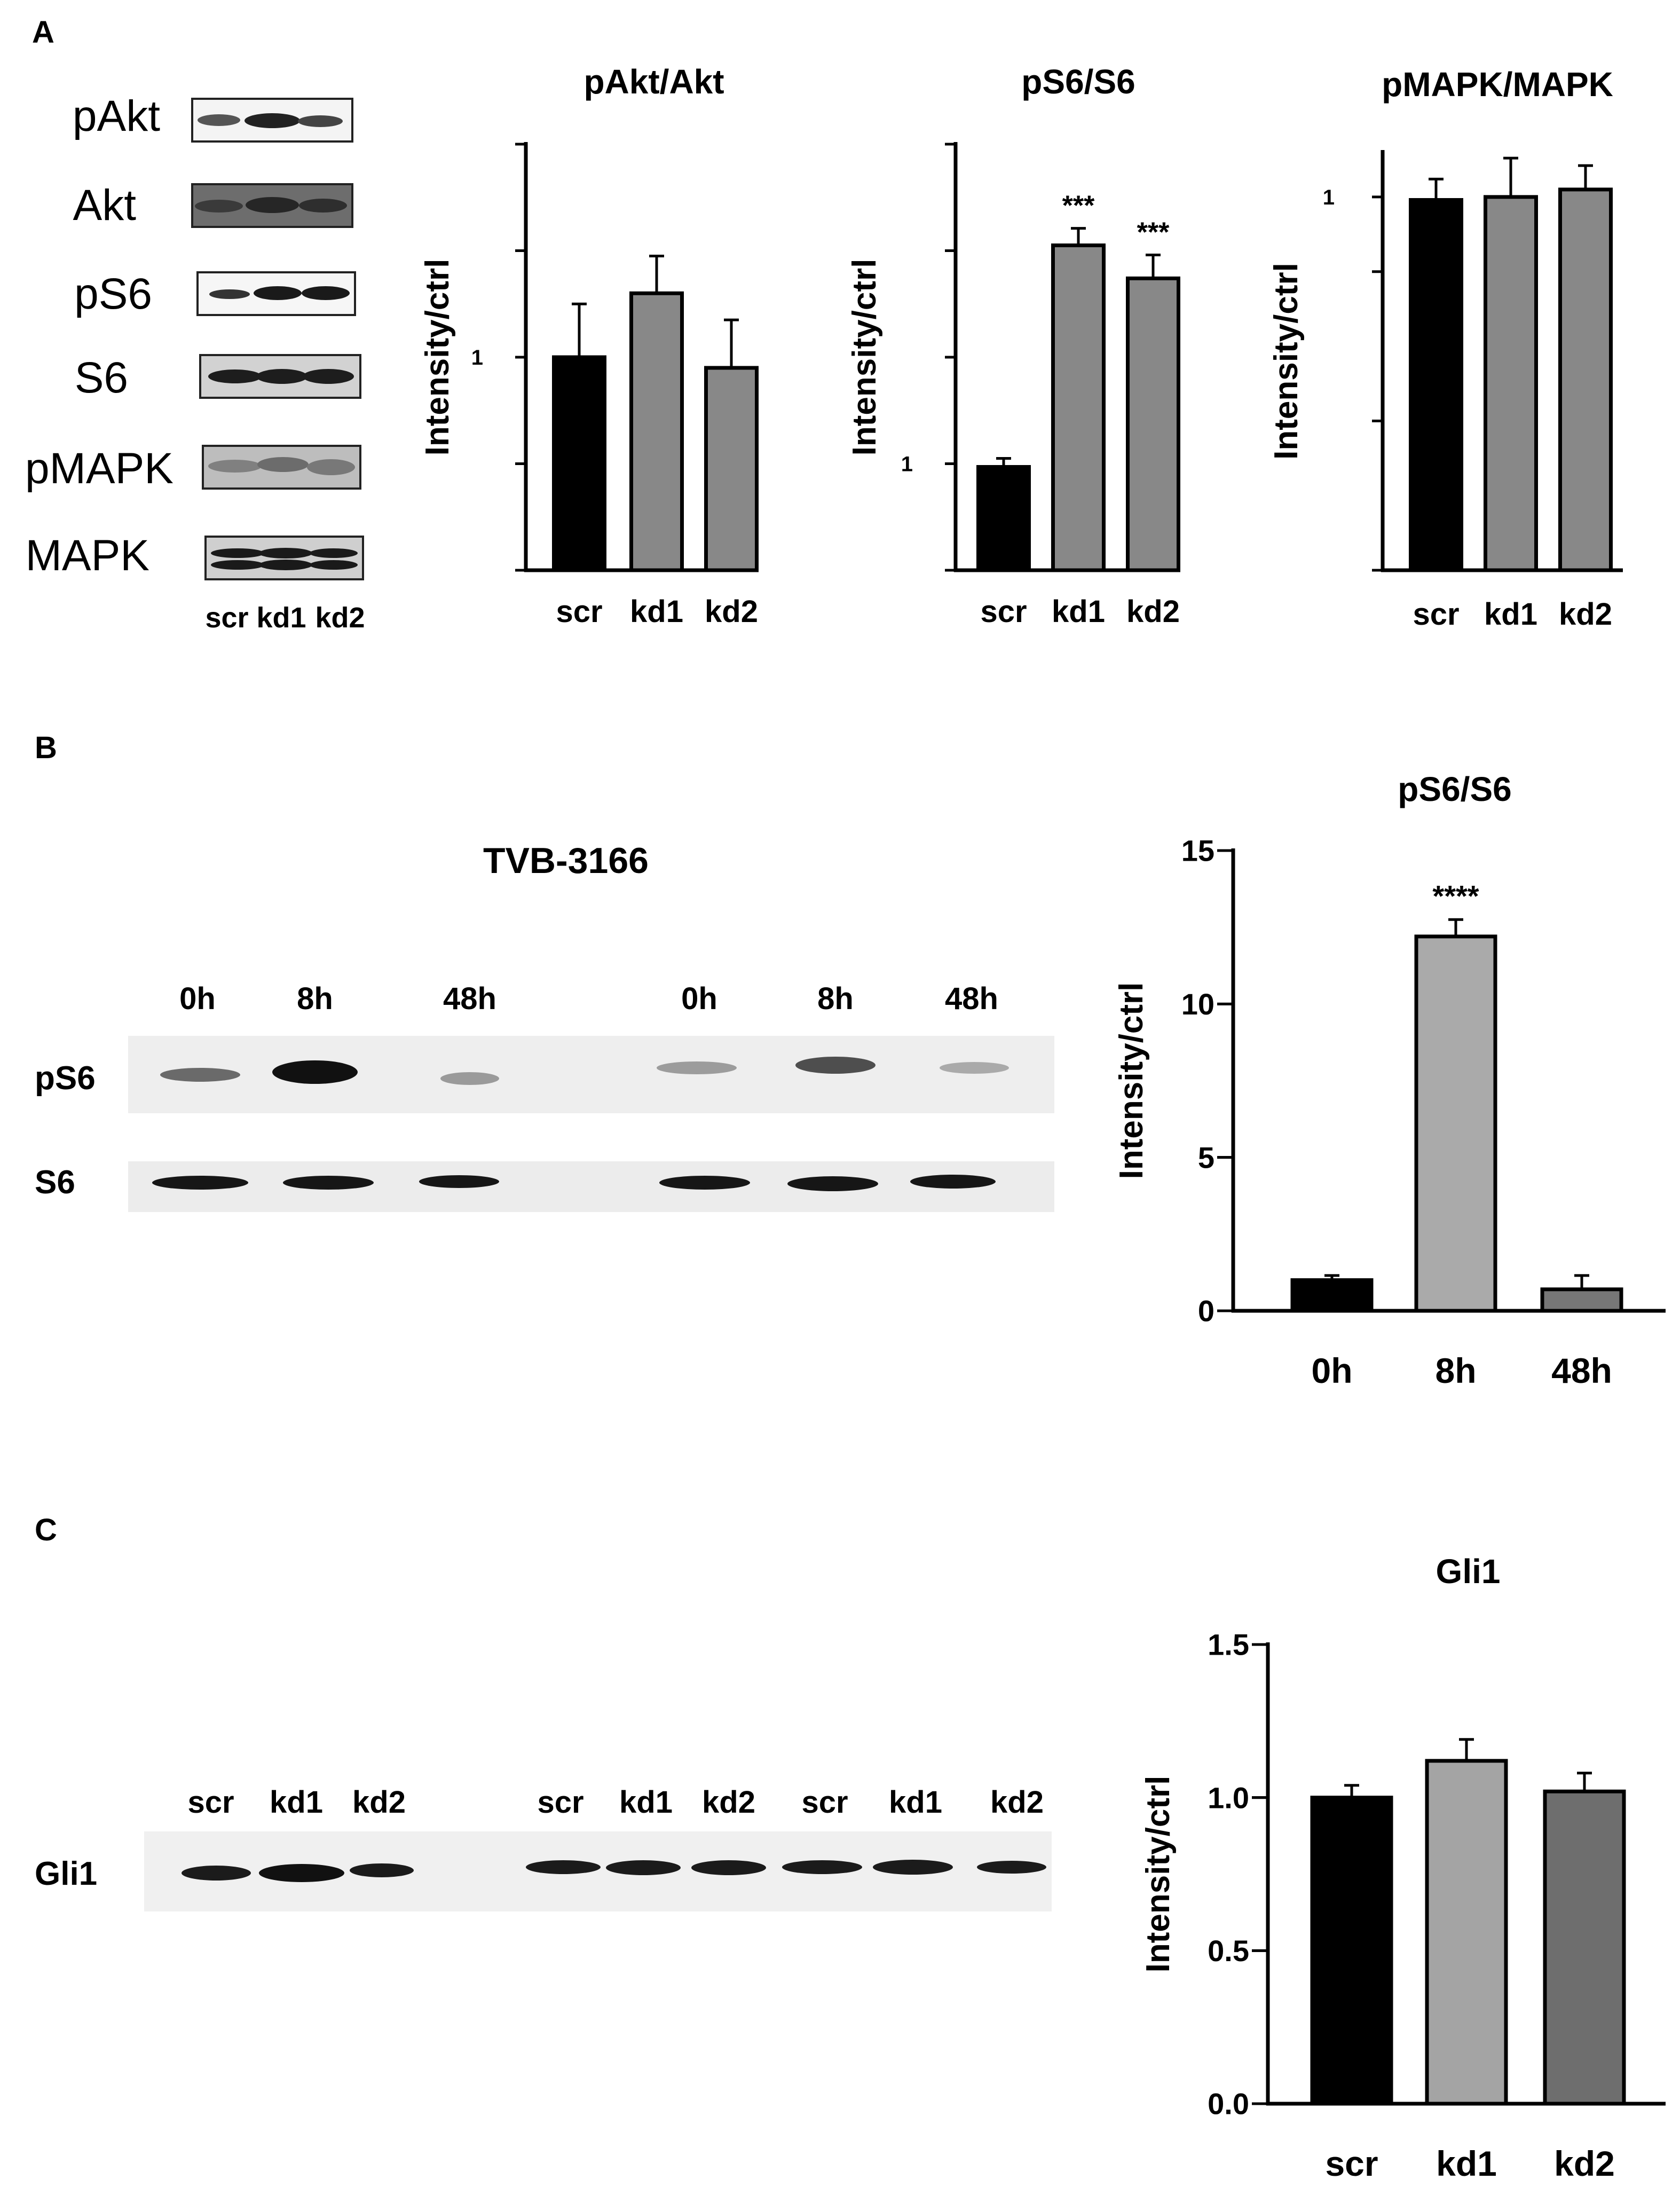 This screenshot has height=2195, width=1680. I want to click on blot-b-row-label: S6, so click(55, 1182).